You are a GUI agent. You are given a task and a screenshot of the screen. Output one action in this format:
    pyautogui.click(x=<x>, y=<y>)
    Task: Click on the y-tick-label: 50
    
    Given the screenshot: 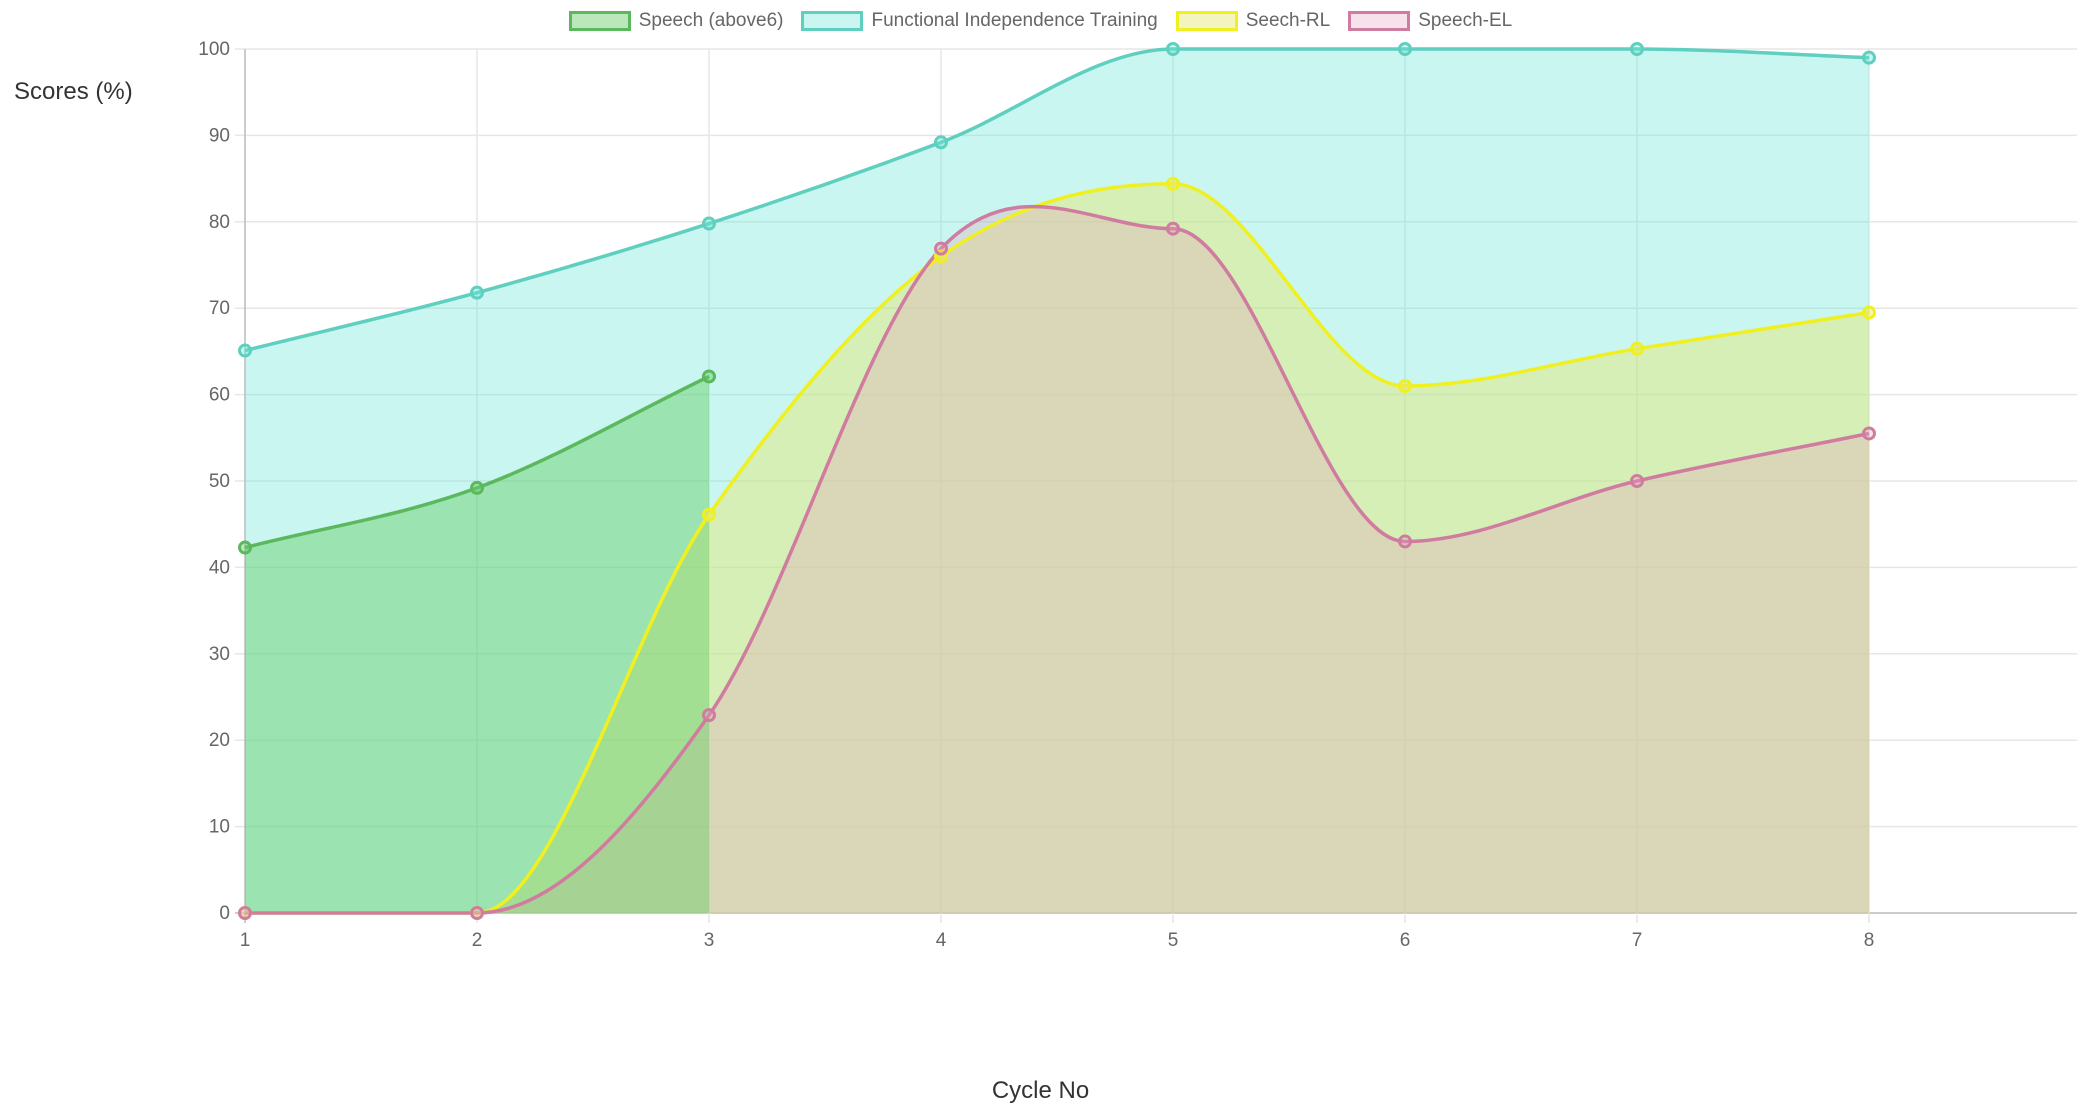 What is the action you would take?
    pyautogui.click(x=219, y=481)
    